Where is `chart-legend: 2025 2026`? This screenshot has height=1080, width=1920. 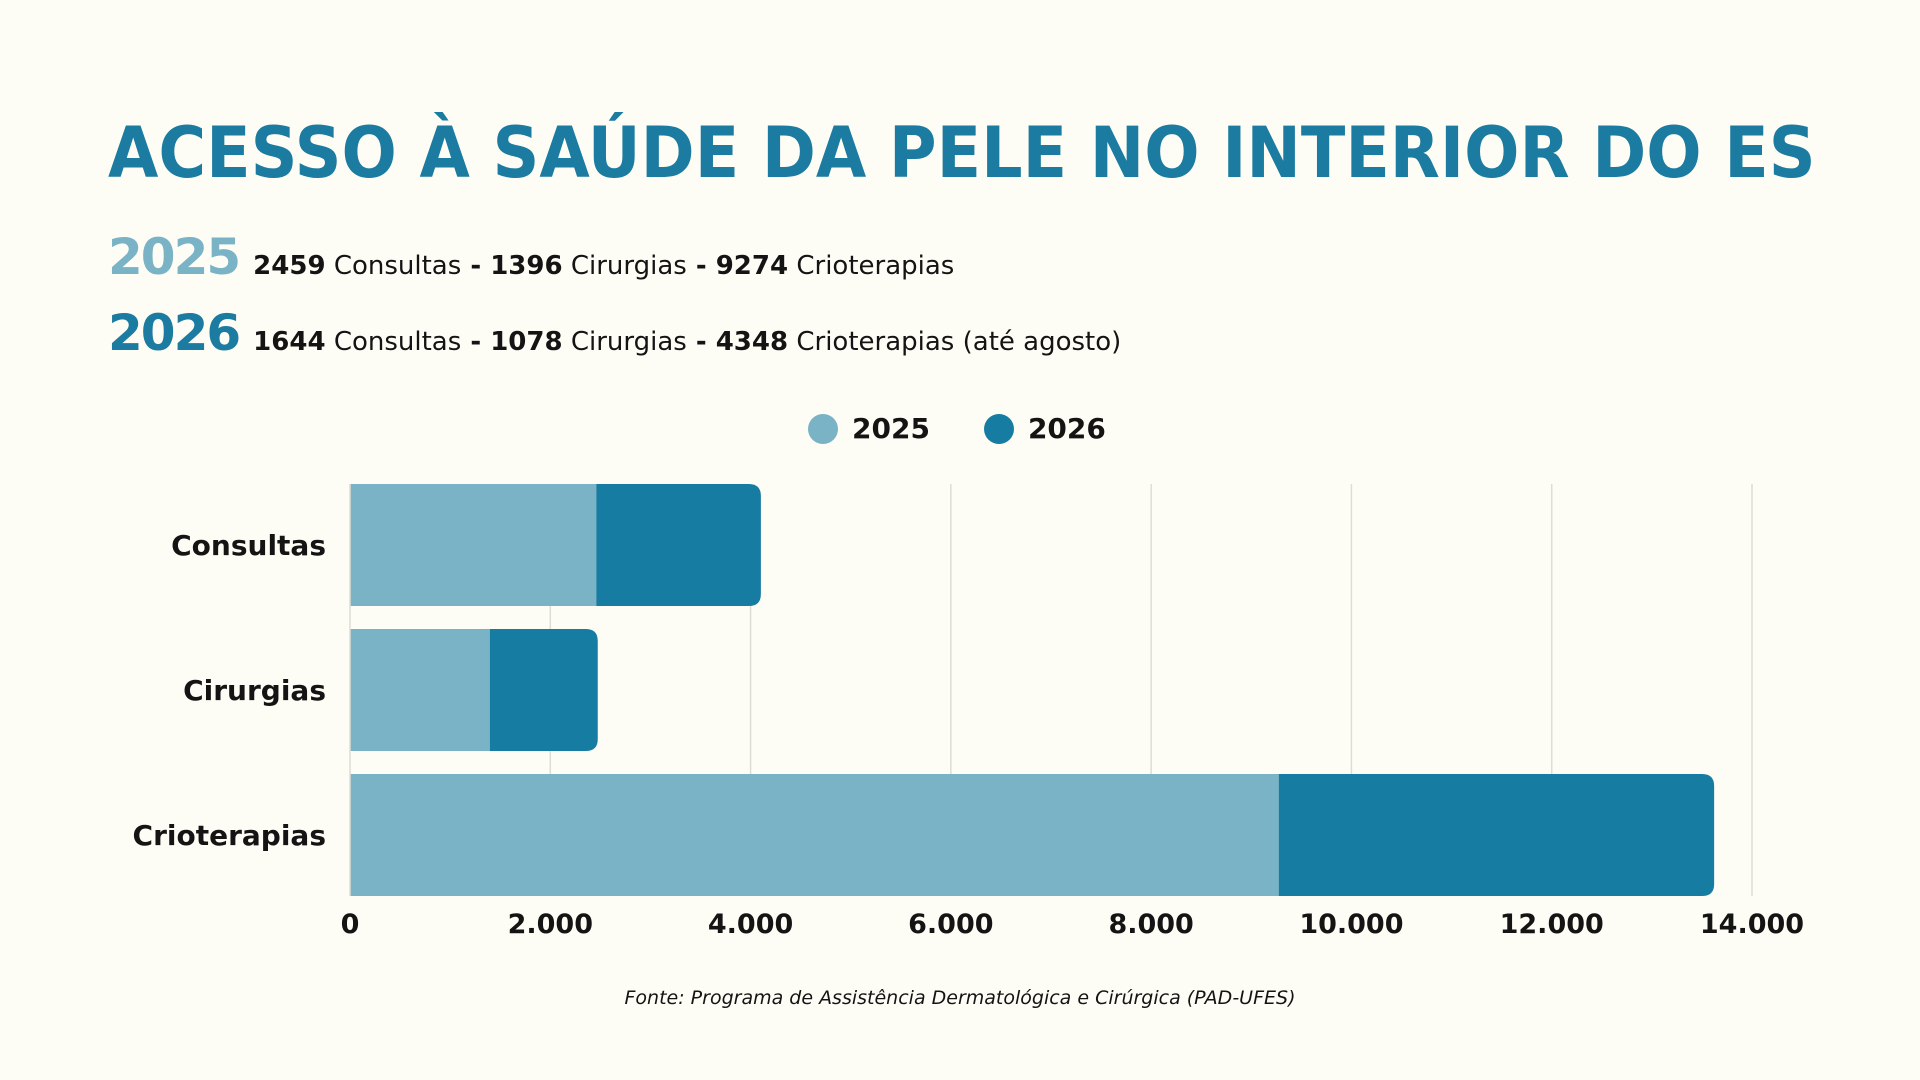
chart-legend: 2025 2026 is located at coordinates (957, 428).